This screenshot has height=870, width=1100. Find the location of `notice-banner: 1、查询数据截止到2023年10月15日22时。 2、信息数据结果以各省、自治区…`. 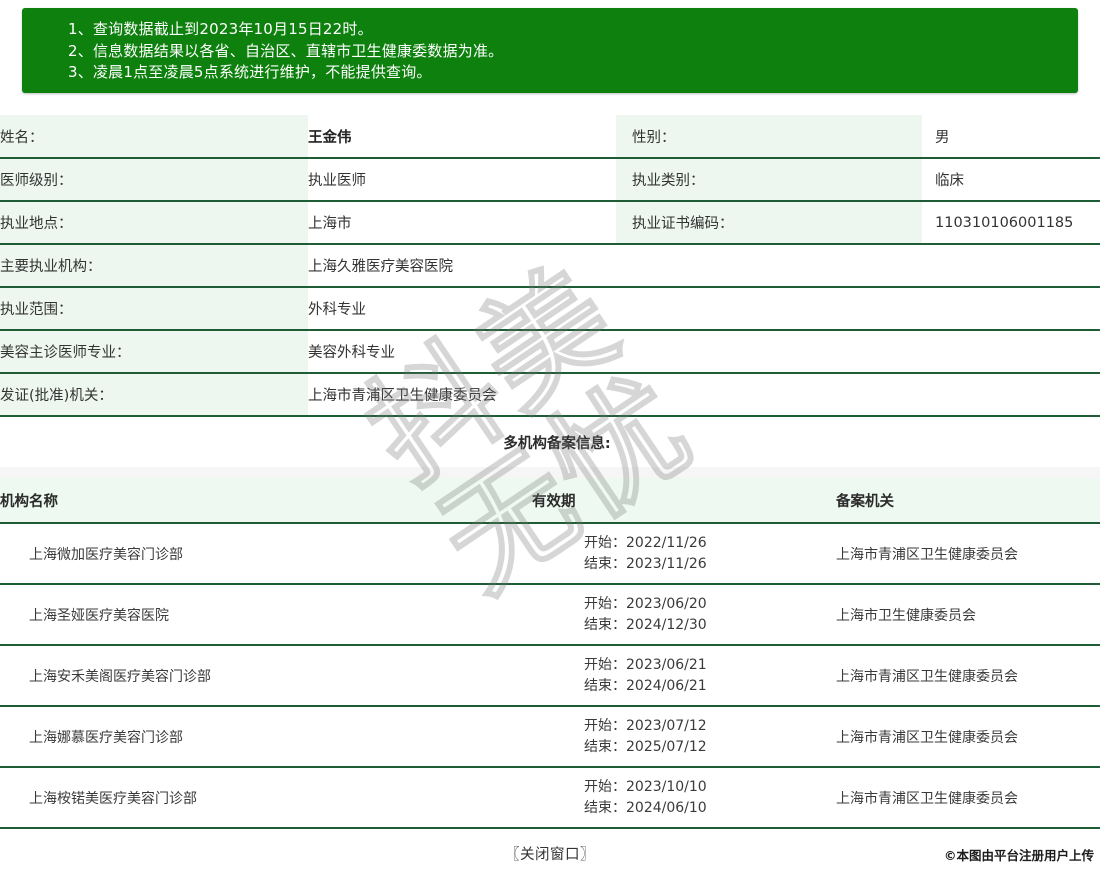

notice-banner: 1、查询数据截止到2023年10月15日22时。 2、信息数据结果以各省、自治区… is located at coordinates (550, 50).